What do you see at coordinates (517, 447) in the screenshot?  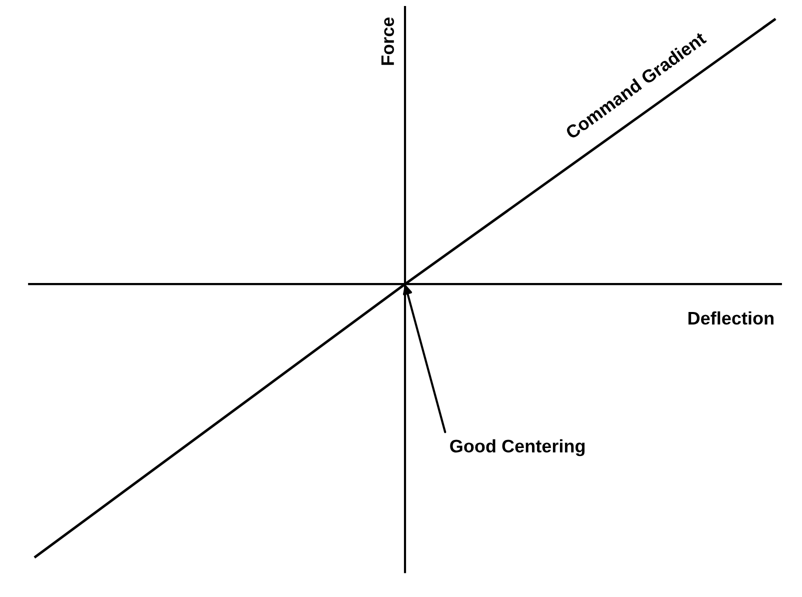 I see `annotation: Good Centering` at bounding box center [517, 447].